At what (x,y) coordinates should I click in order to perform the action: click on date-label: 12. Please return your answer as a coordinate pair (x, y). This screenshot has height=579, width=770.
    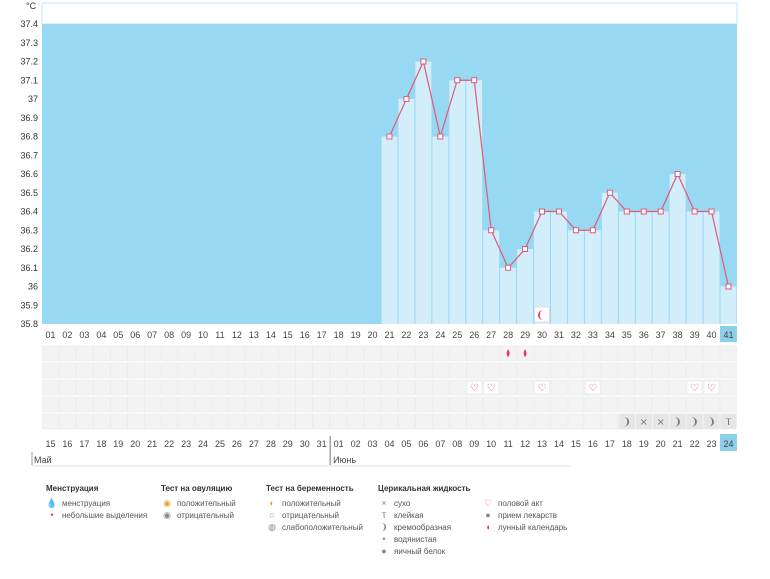
    Looking at the image, I should click on (525, 444).